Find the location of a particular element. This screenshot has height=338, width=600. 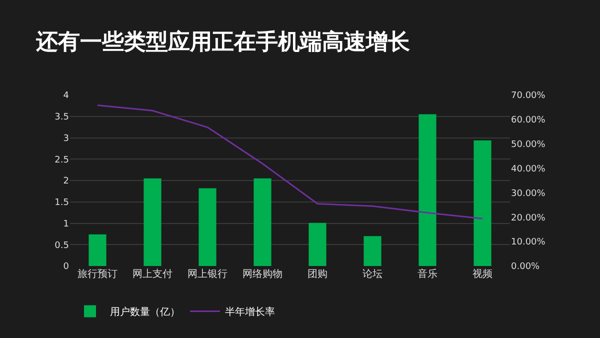

legend-label: 半年增长率 is located at coordinates (250, 312).